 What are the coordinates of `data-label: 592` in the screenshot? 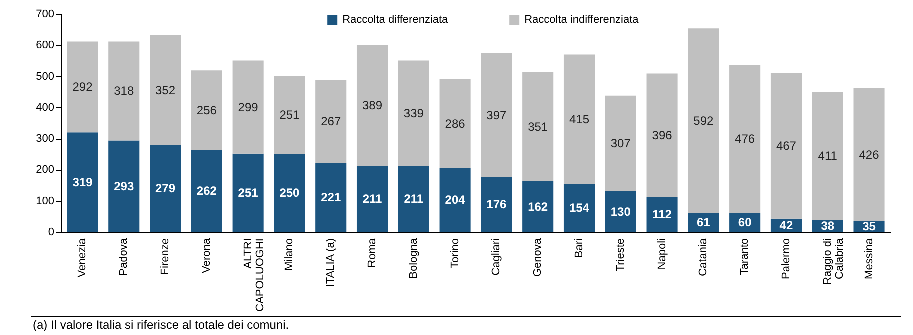 It's located at (704, 121).